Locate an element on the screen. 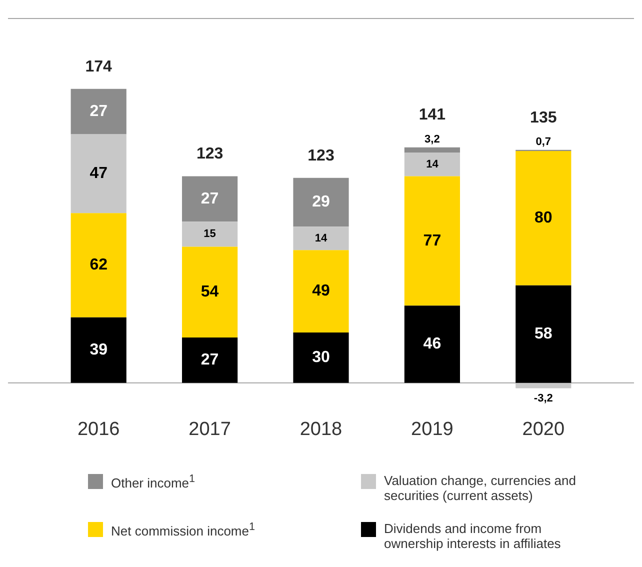  legend-label: Dividends and income from ownership interests in affiliates is located at coordinates (473, 536).